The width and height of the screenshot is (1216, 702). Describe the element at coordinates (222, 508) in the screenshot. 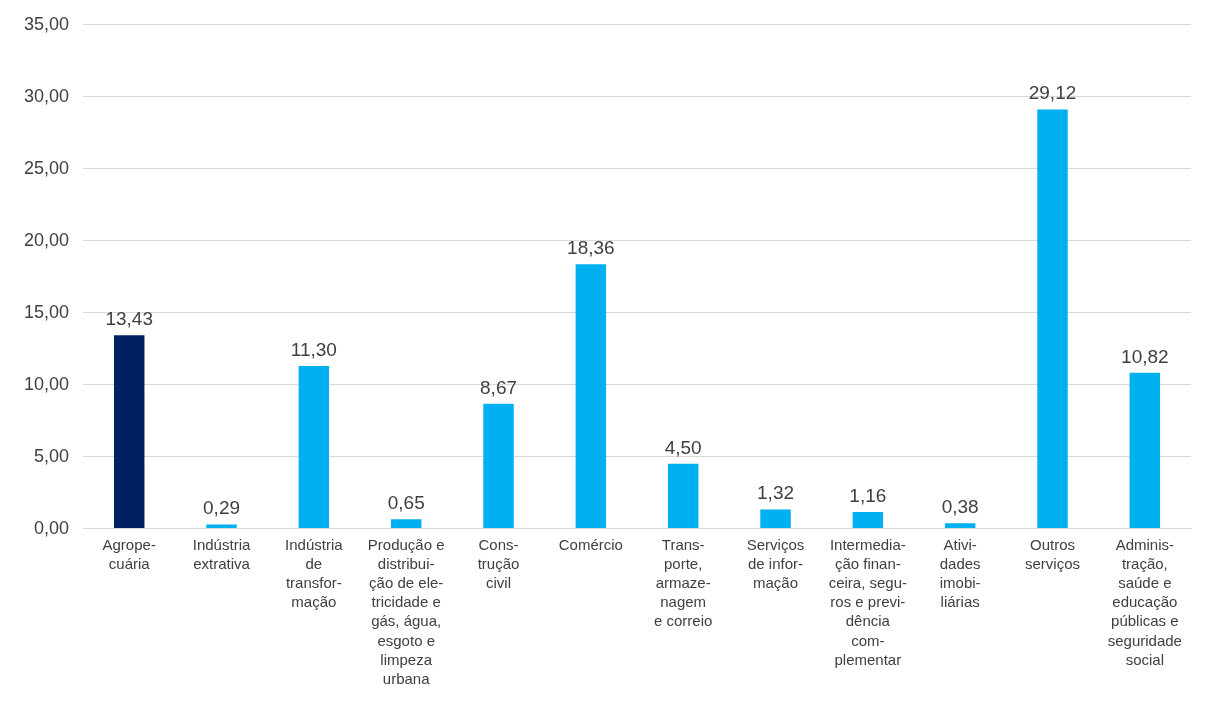

I see `data-label: 0,29` at that location.